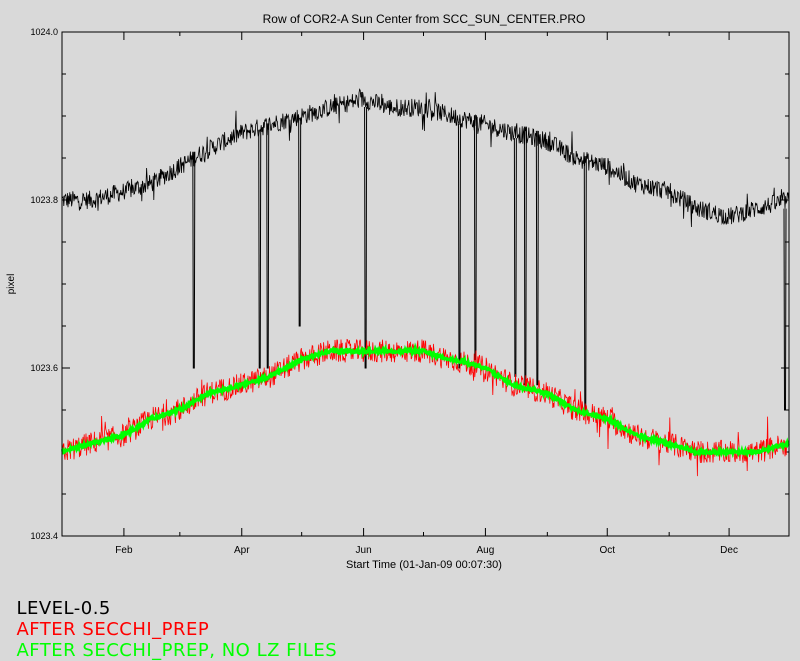  What do you see at coordinates (729, 550) in the screenshot?
I see `x-tick-label: Dec` at bounding box center [729, 550].